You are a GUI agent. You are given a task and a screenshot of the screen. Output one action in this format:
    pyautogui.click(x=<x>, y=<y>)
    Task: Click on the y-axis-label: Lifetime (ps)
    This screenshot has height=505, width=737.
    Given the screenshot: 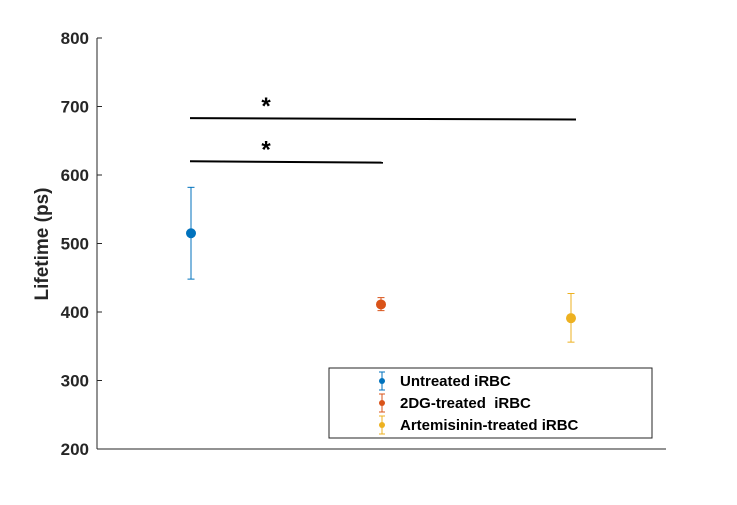 What is the action you would take?
    pyautogui.click(x=42, y=244)
    